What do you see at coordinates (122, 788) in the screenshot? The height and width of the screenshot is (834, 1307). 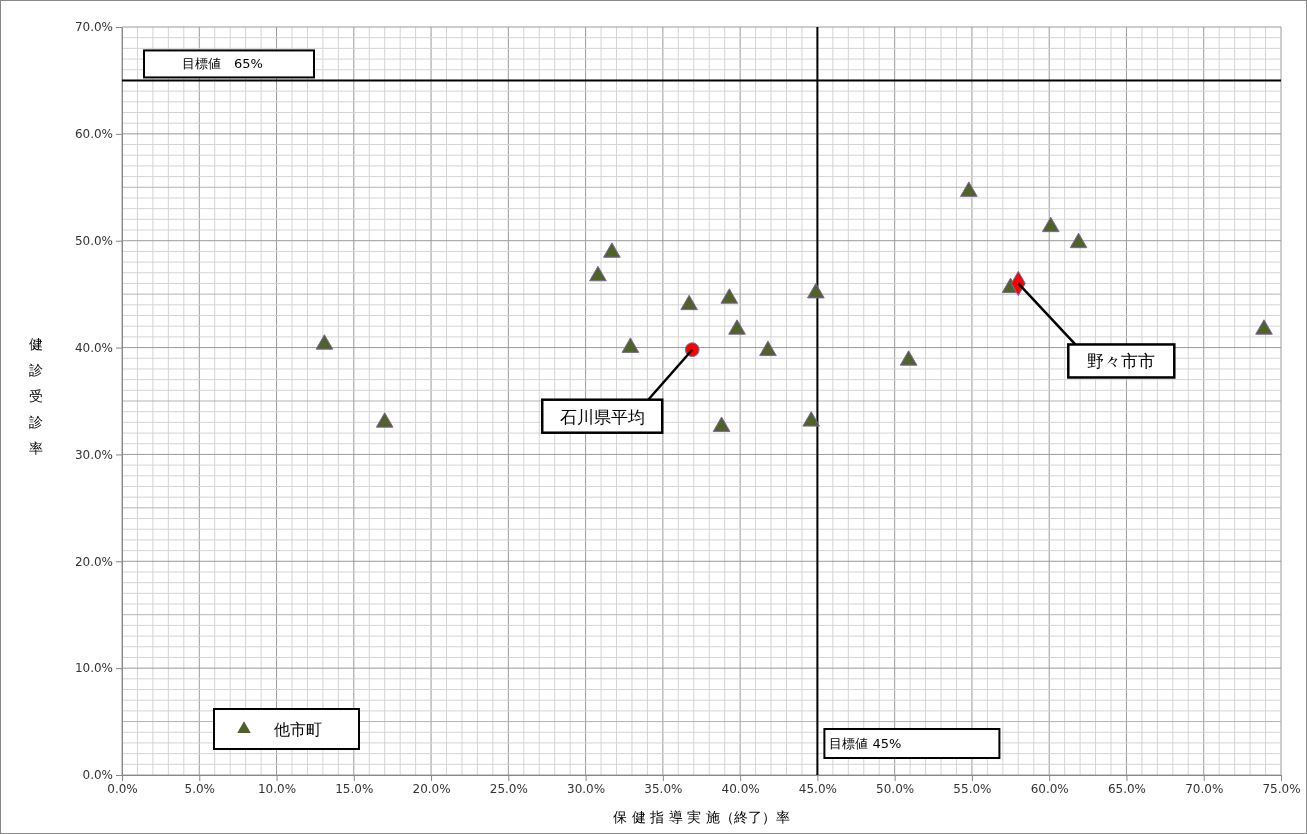 I see `x-tick-label: 0.0%` at bounding box center [122, 788].